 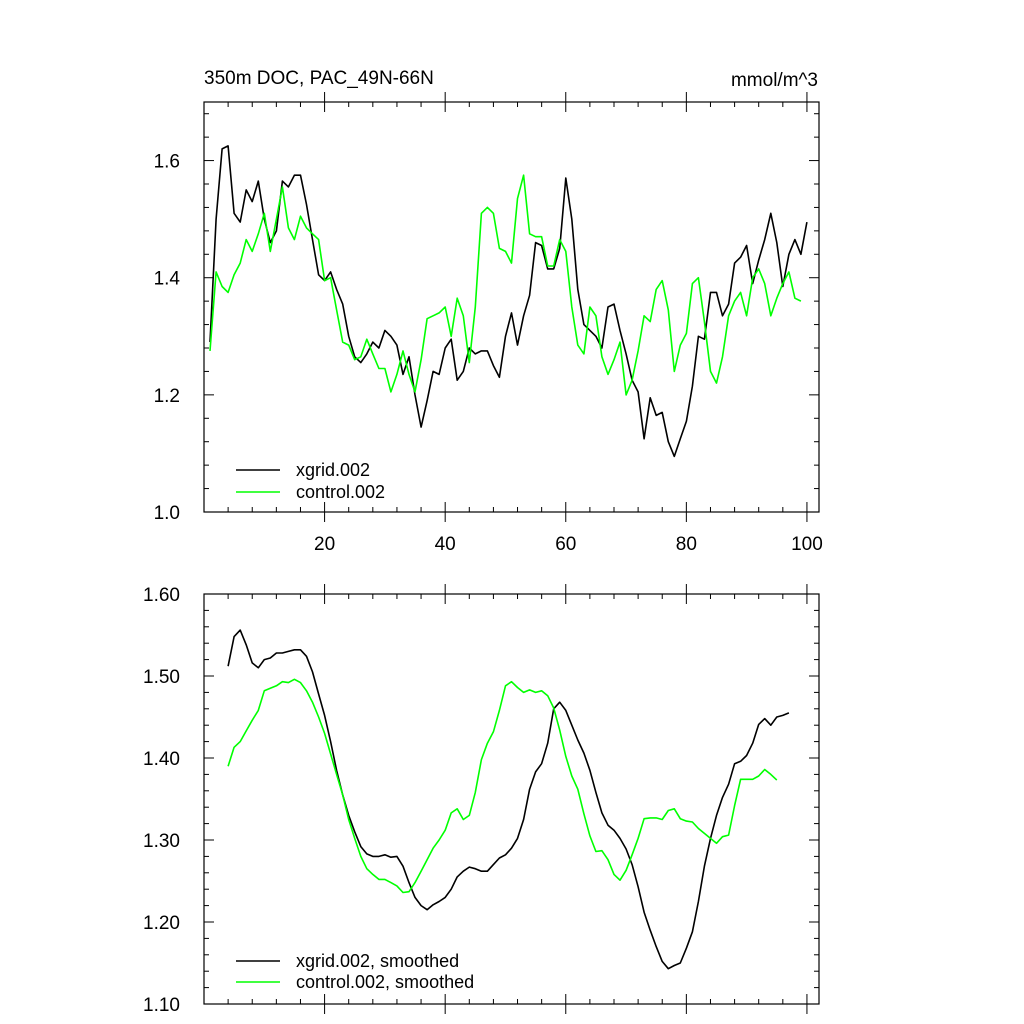 What do you see at coordinates (505, 285) in the screenshot?
I see `top-series-line-control` at bounding box center [505, 285].